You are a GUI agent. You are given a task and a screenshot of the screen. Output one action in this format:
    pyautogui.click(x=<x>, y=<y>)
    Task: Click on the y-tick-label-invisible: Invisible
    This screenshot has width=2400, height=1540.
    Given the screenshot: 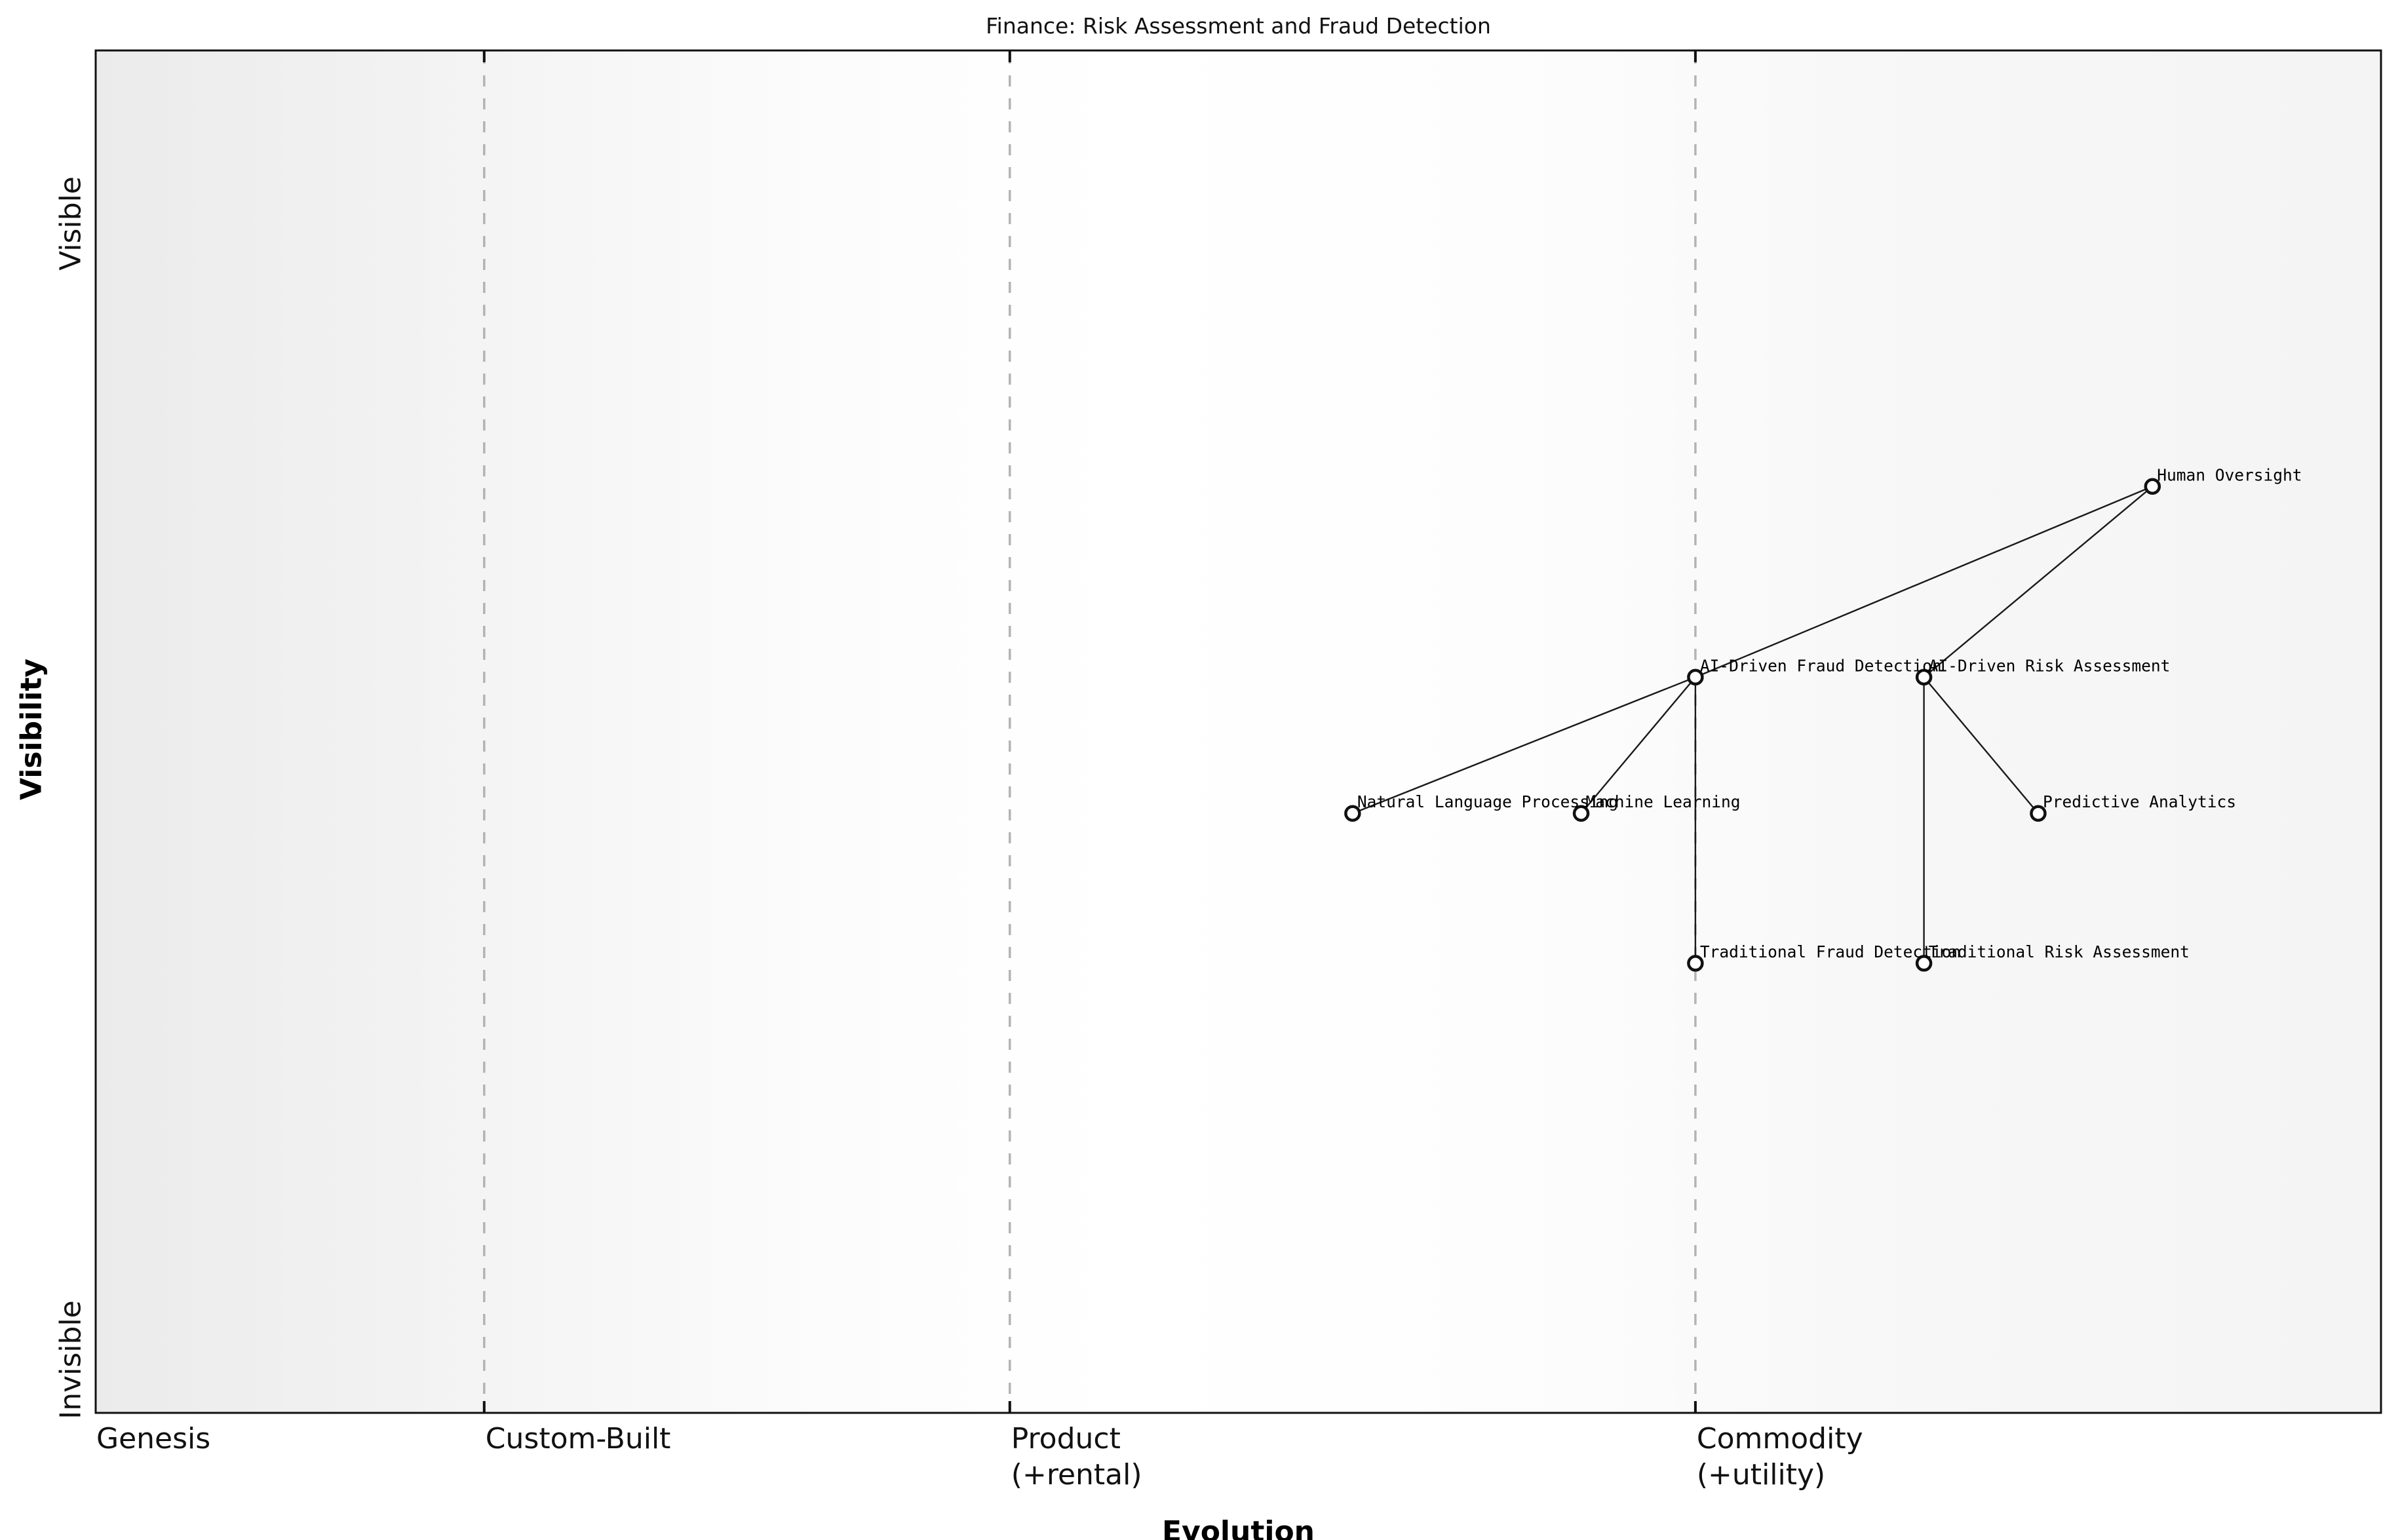 What is the action you would take?
    pyautogui.click(x=71, y=1359)
    